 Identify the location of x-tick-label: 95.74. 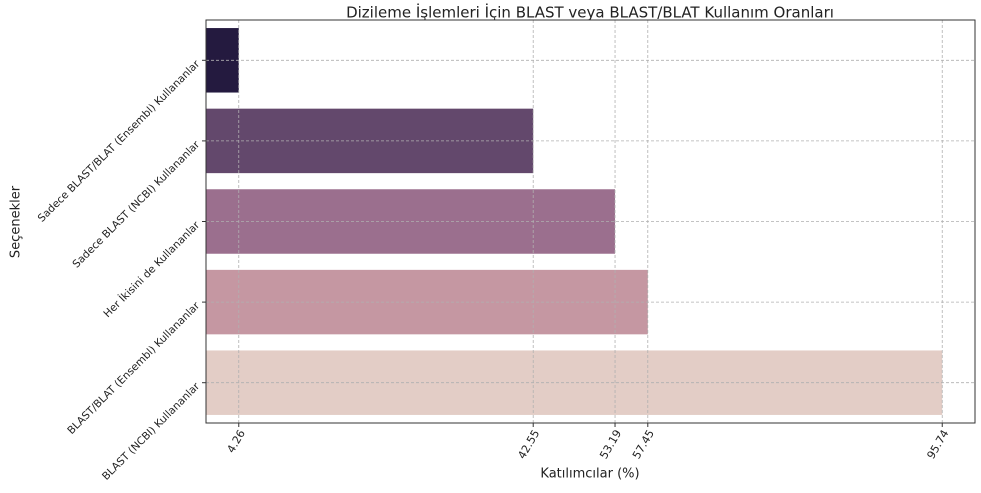
(937, 445).